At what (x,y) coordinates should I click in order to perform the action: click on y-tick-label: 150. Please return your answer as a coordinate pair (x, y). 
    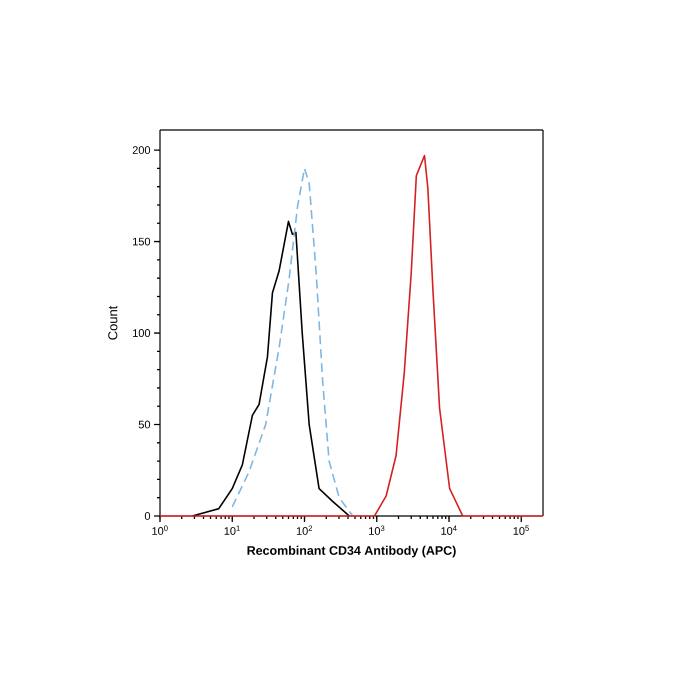
    Looking at the image, I should click on (141, 242).